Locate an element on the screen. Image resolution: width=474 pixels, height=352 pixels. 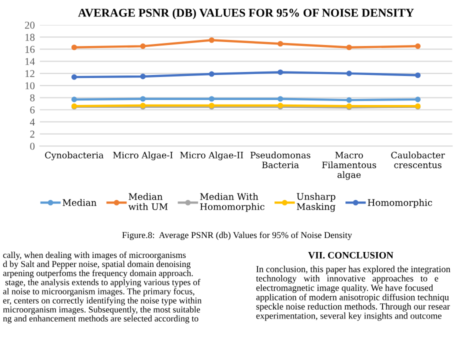
legend-label: Median with UM is located at coordinates (148, 201).